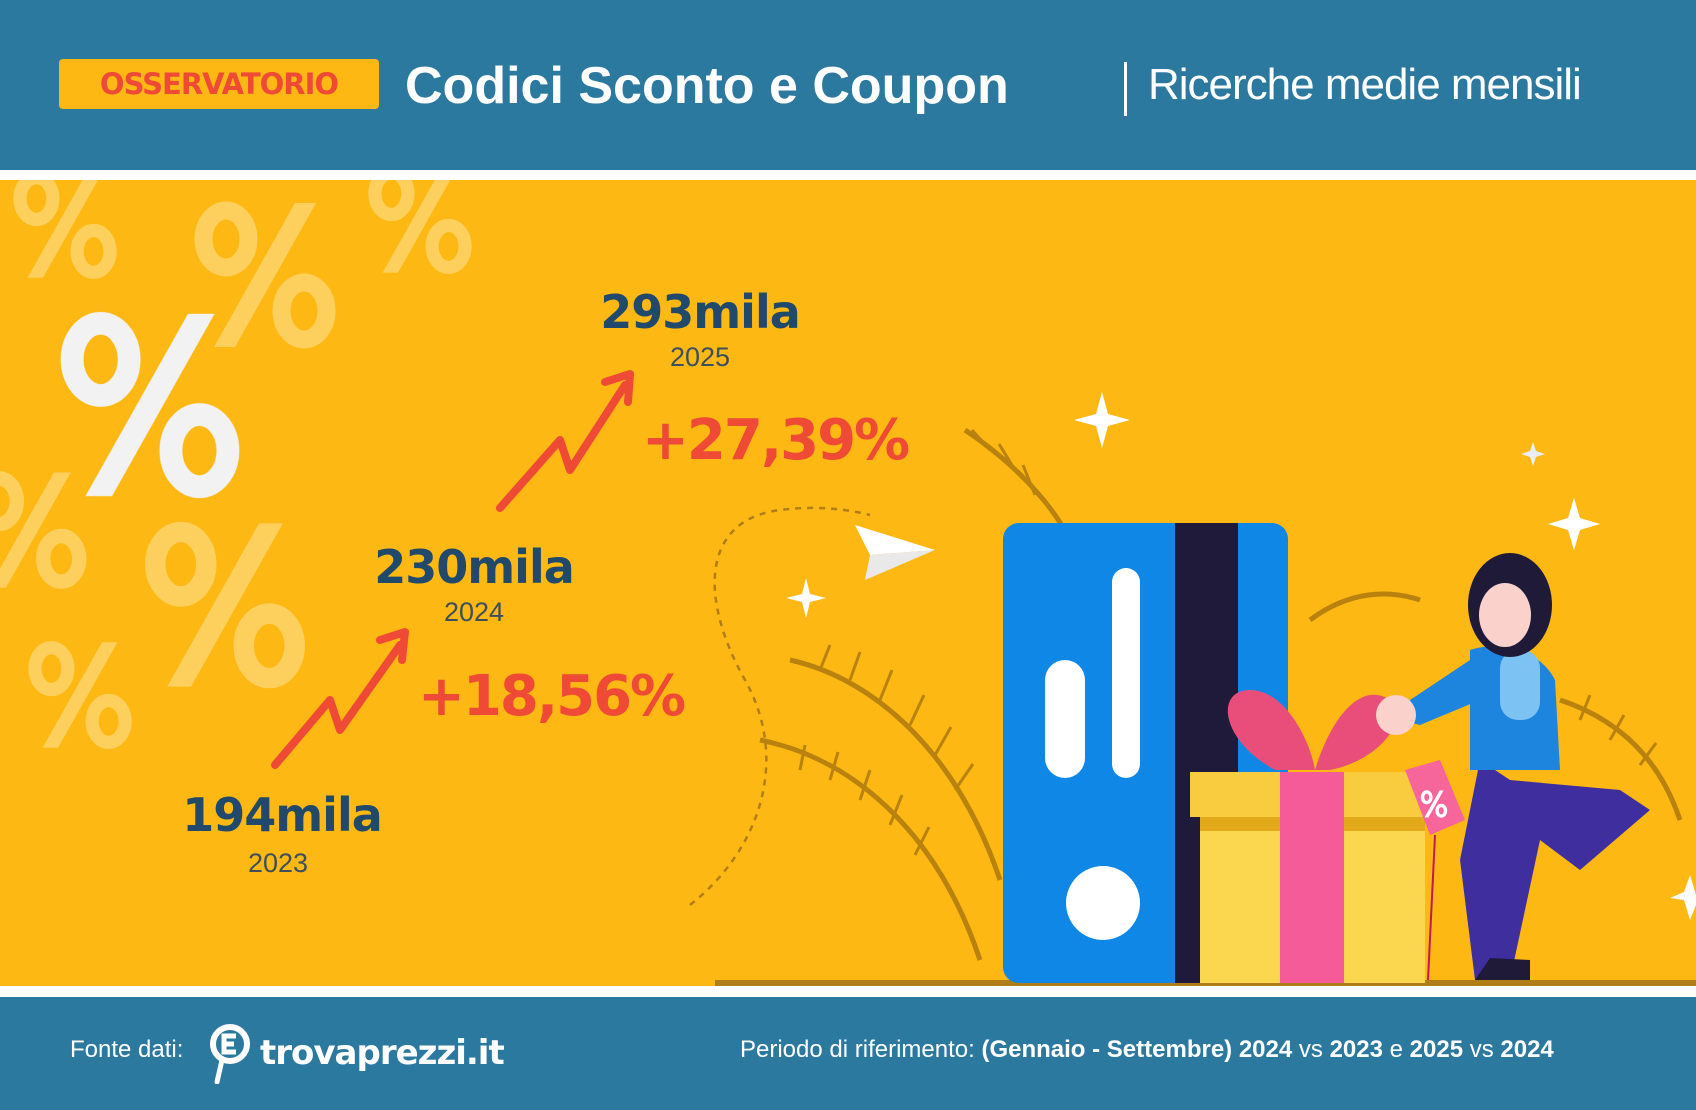 The width and height of the screenshot is (1696, 1110). Describe the element at coordinates (1312, 836) in the screenshot. I see `gift-box-icon` at that location.